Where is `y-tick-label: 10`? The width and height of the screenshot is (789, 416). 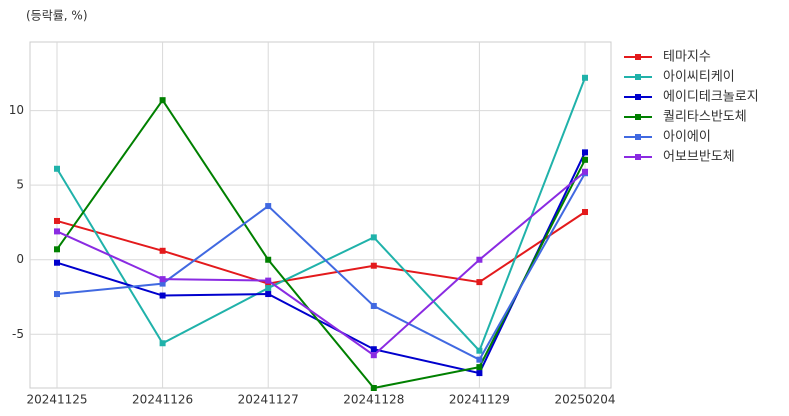
y-tick-label: 10 is located at coordinates (16, 110).